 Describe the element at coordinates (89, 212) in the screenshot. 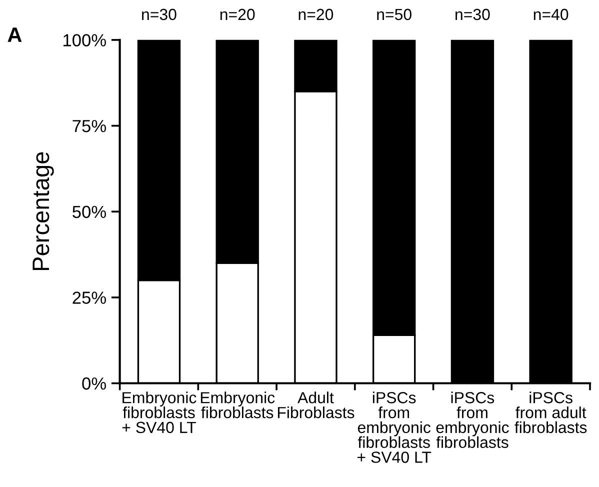

I see `y-tick-label: 50%` at that location.